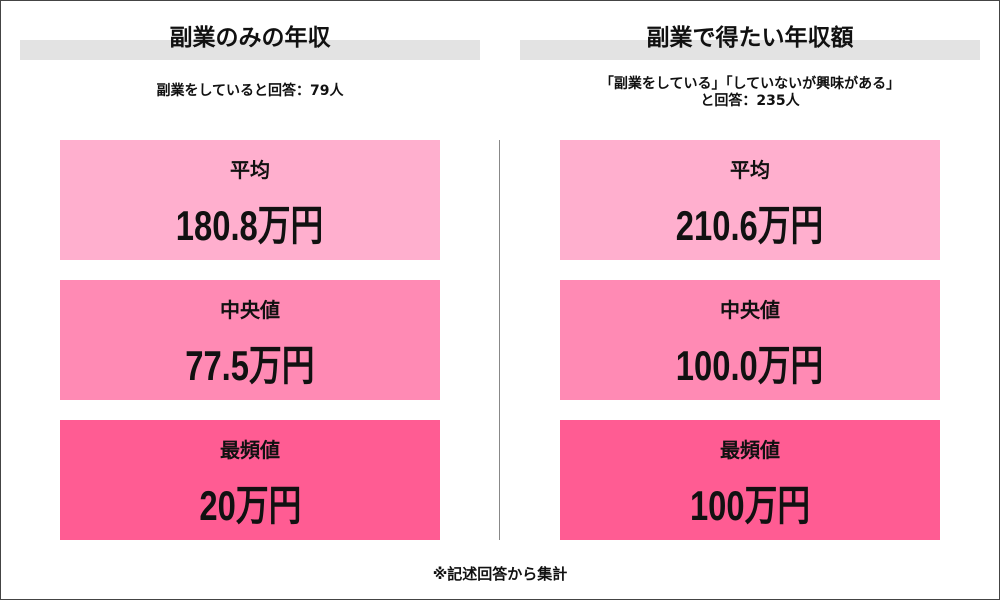  I want to click on footnote: ※記述回答から集計, so click(500, 574).